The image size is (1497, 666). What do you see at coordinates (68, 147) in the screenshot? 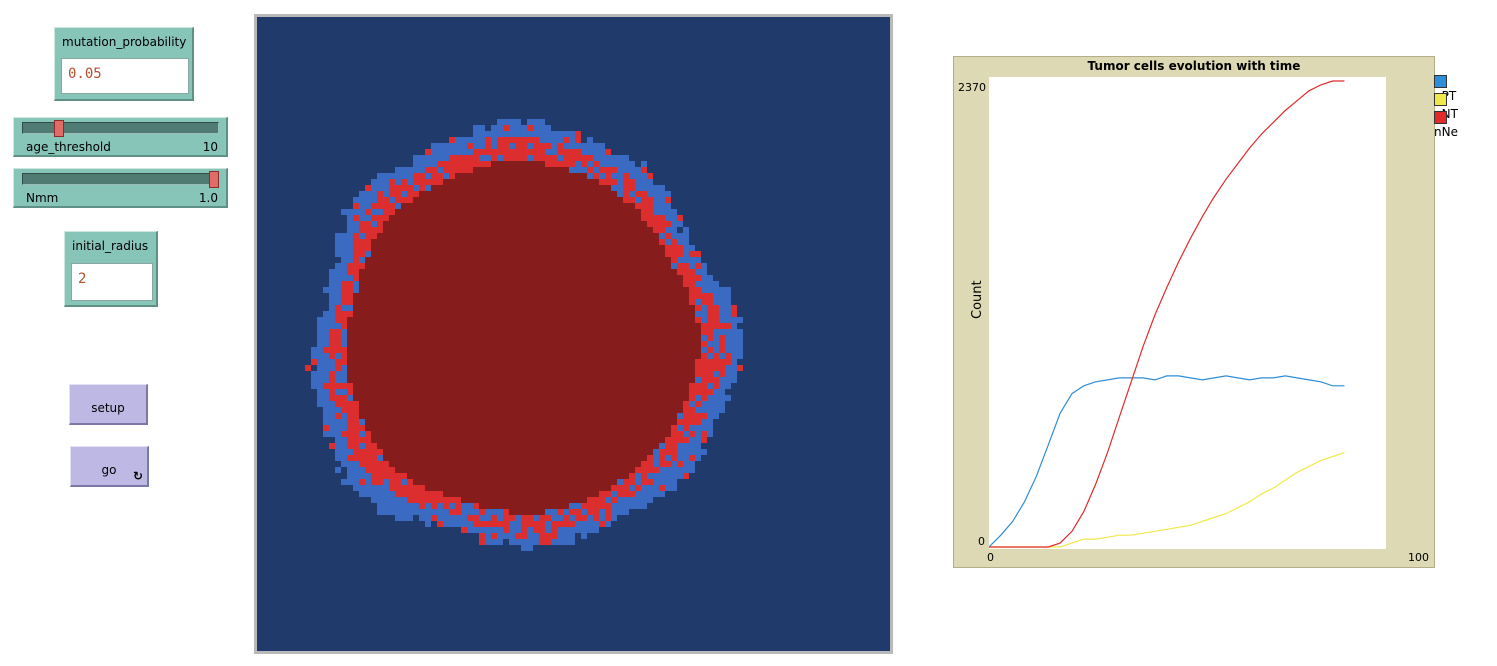
I see `age-threshold-label: age_threshold` at bounding box center [68, 147].